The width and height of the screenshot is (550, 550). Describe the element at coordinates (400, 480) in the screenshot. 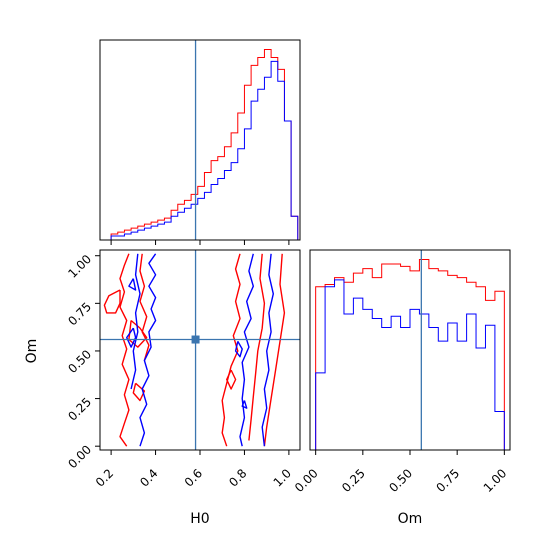

I see `om-marginal-xtick-label: 0.50` at that location.